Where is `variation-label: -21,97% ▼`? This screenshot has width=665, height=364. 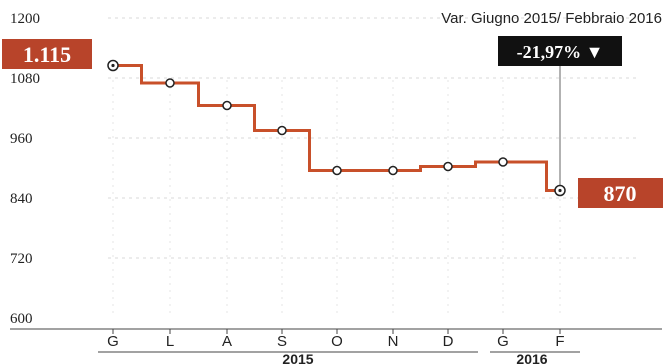
variation-label: -21,97% ▼ is located at coordinates (560, 52).